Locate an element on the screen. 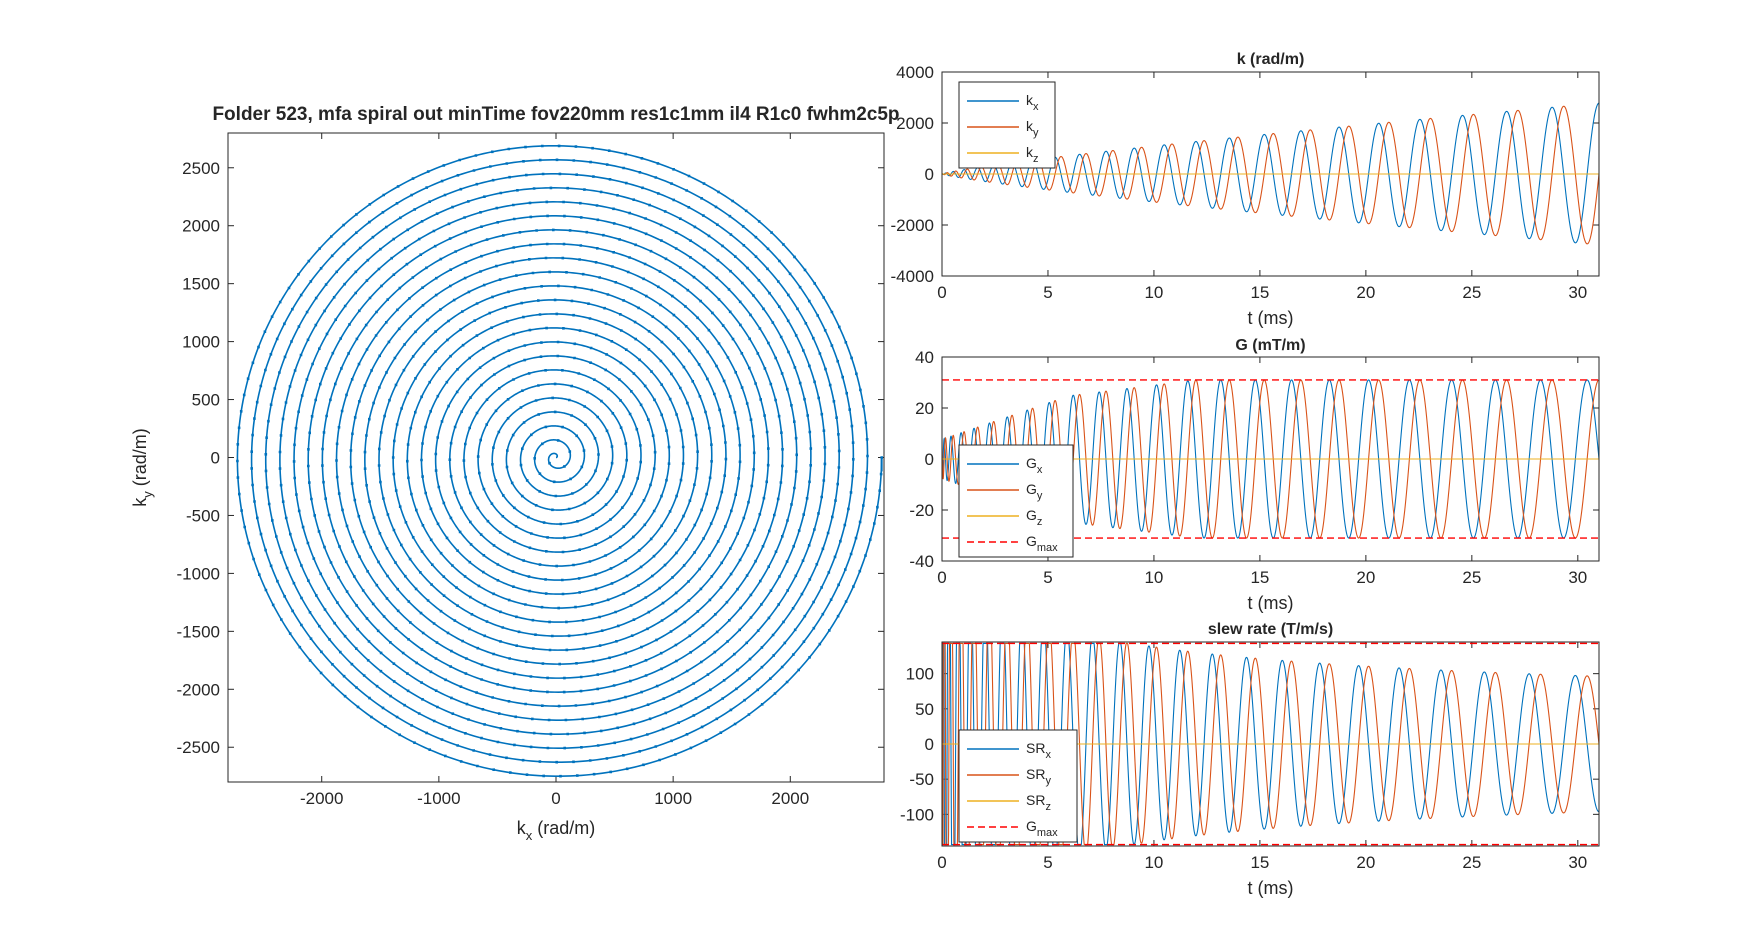  legend-entry-label: SRy is located at coordinates (1038, 776).